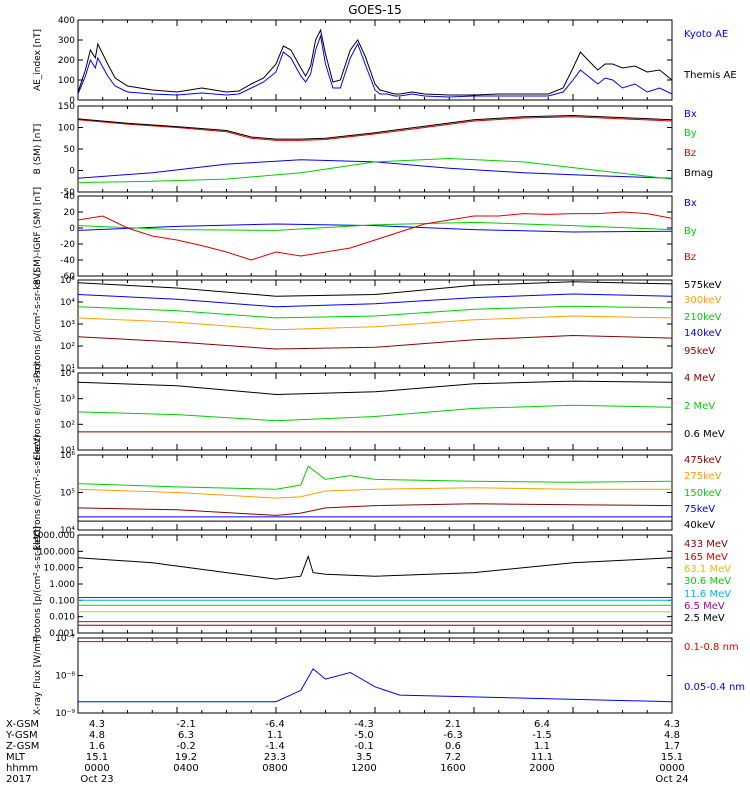 Image resolution: width=750 pixels, height=800 pixels. I want to click on footer-cell: Oct 23, so click(96, 779).